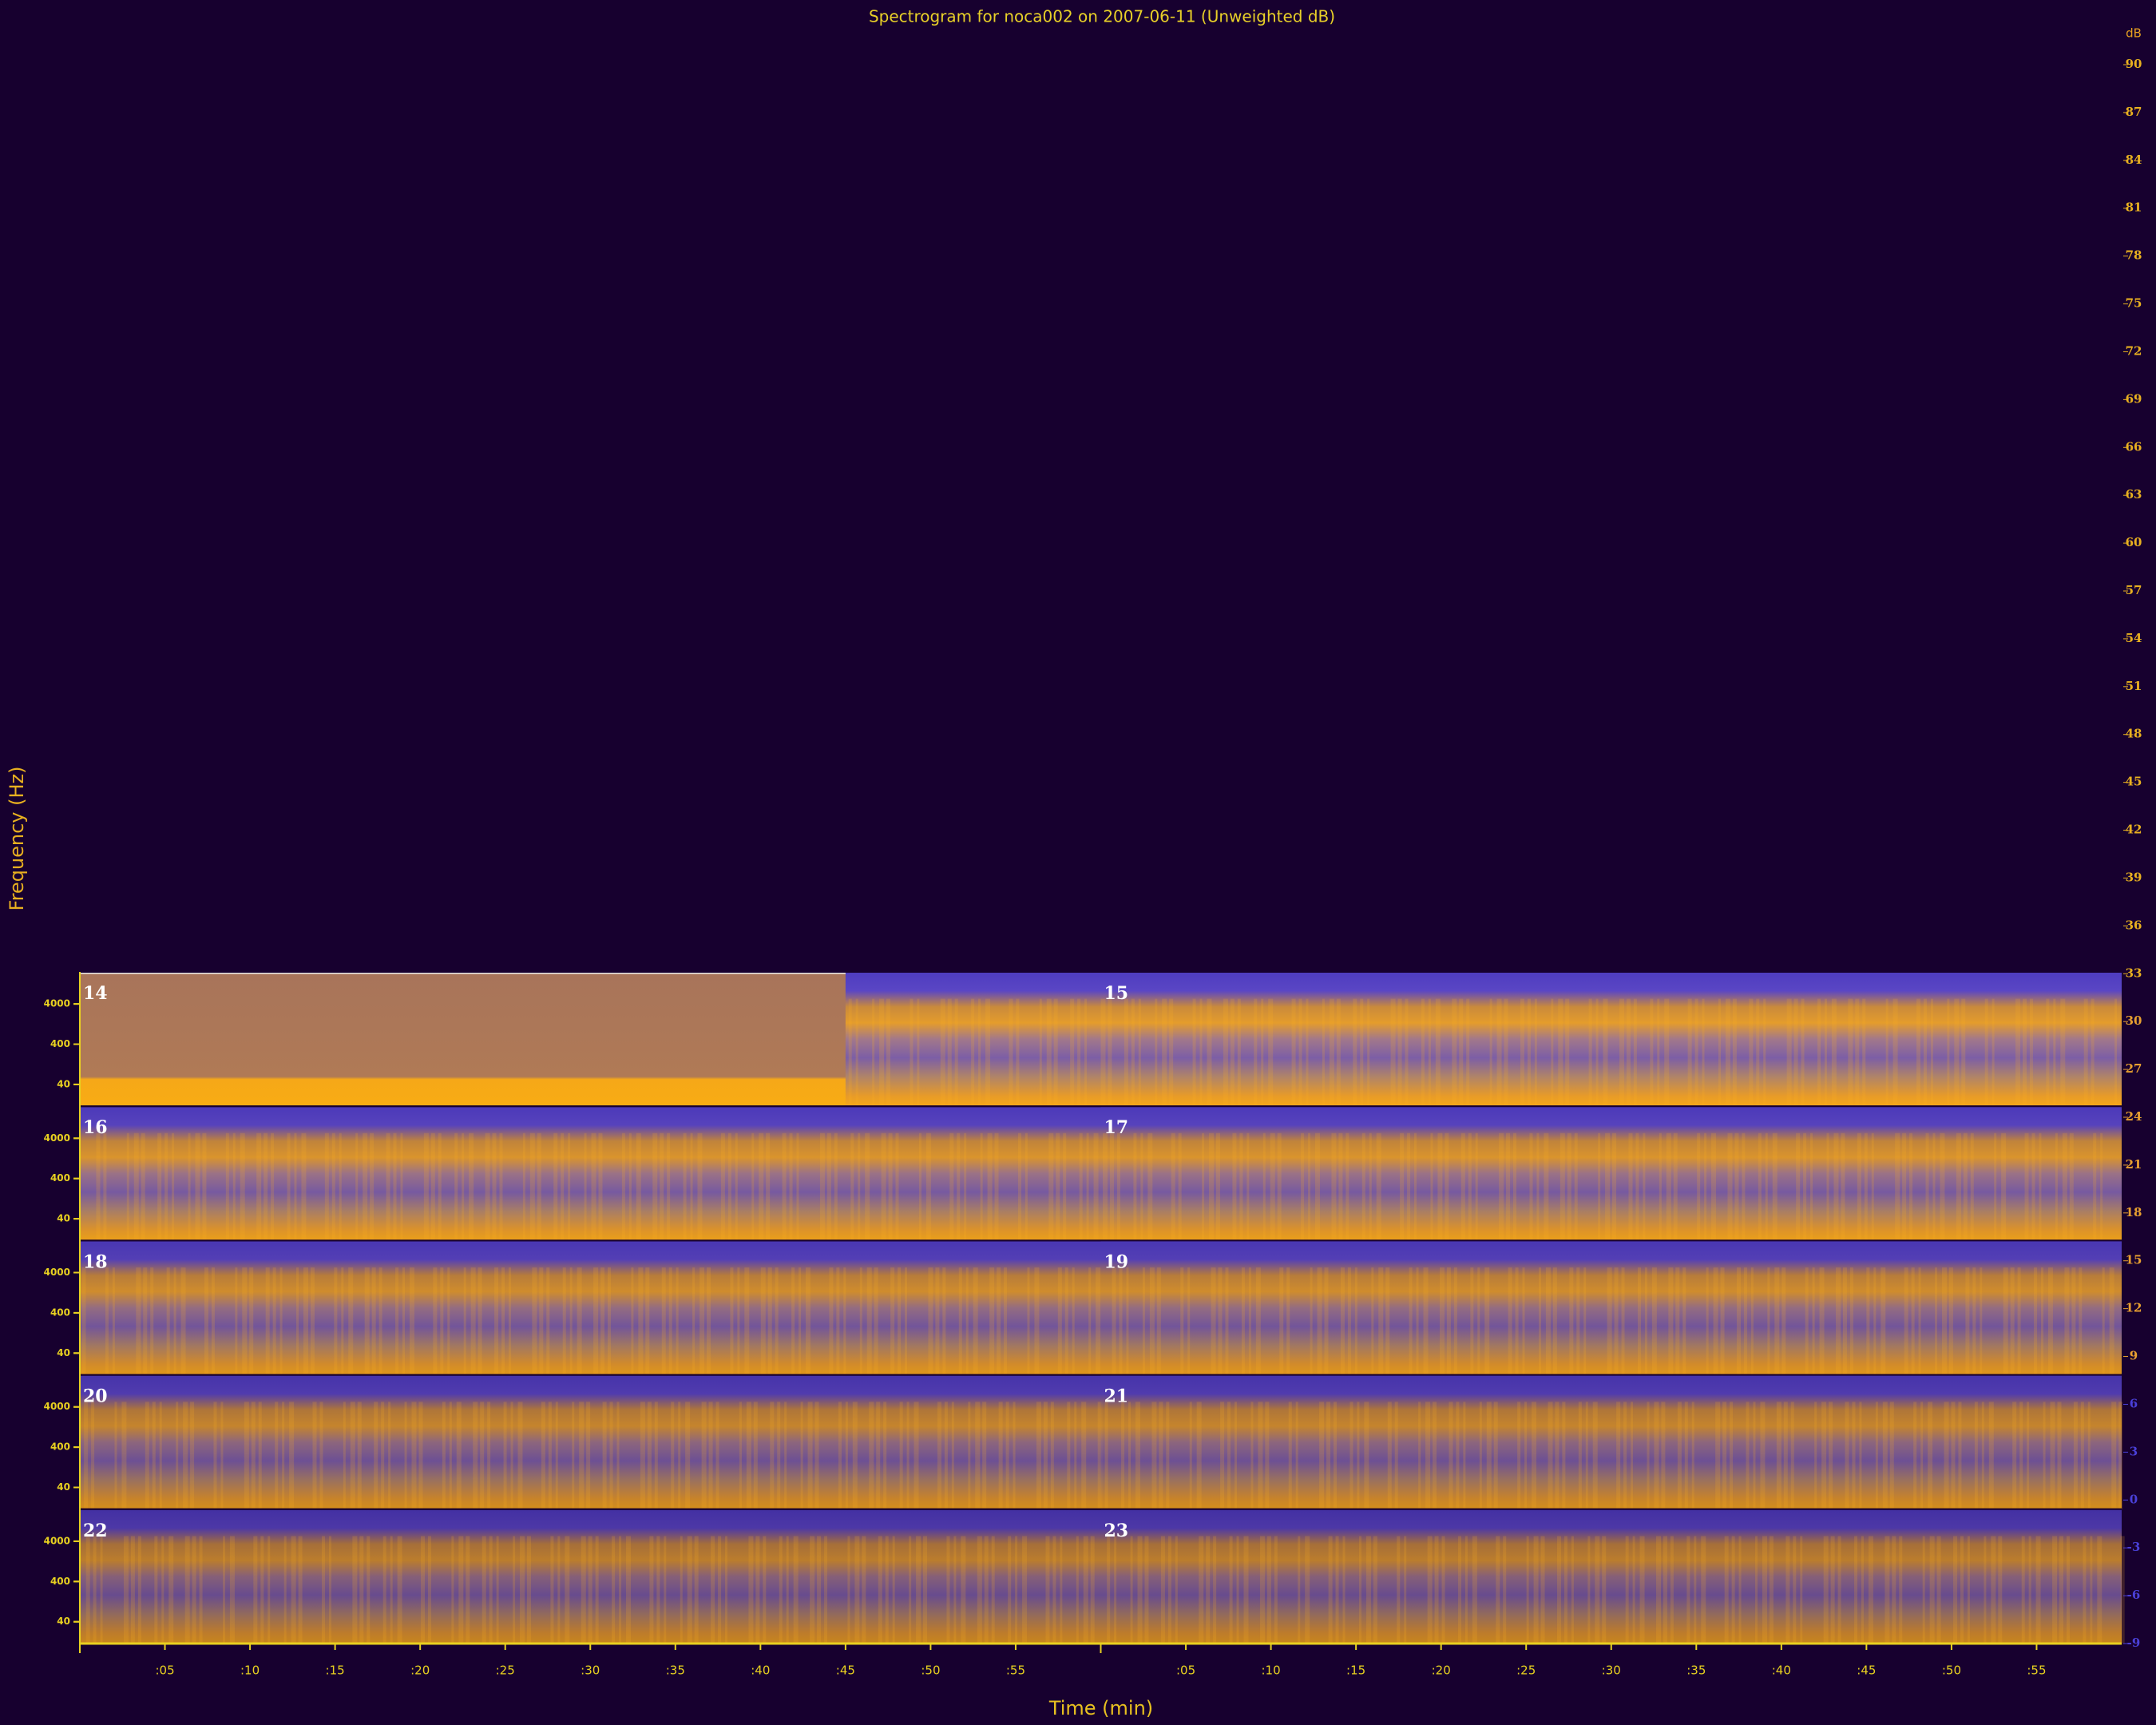  I want to click on y-tick-label: 400, so click(60, 1312).